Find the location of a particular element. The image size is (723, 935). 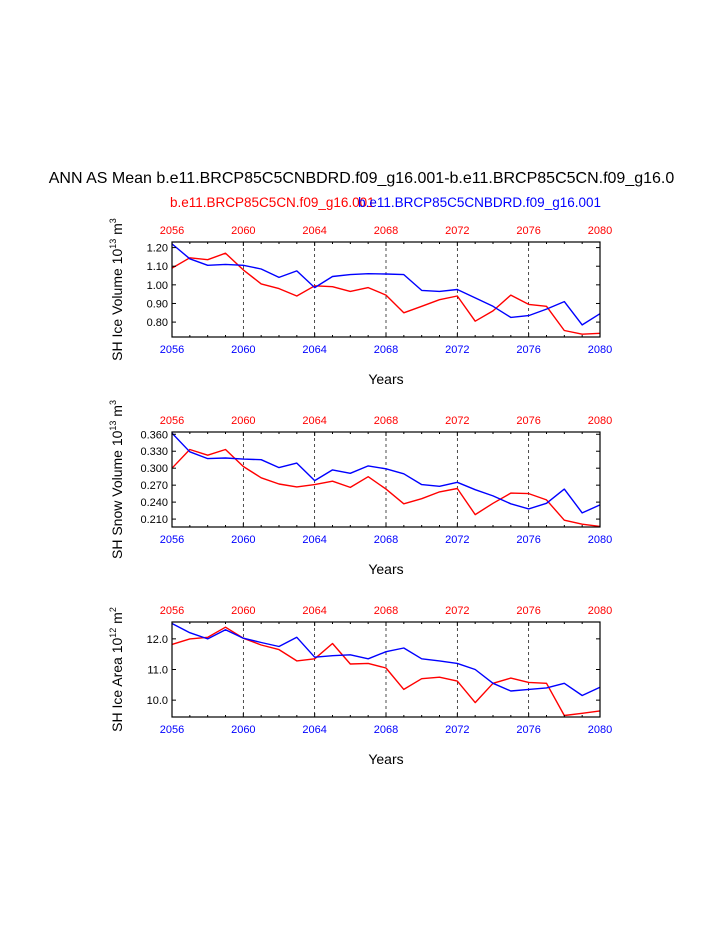

y-tick-label: 1.00 is located at coordinates (157, 286).